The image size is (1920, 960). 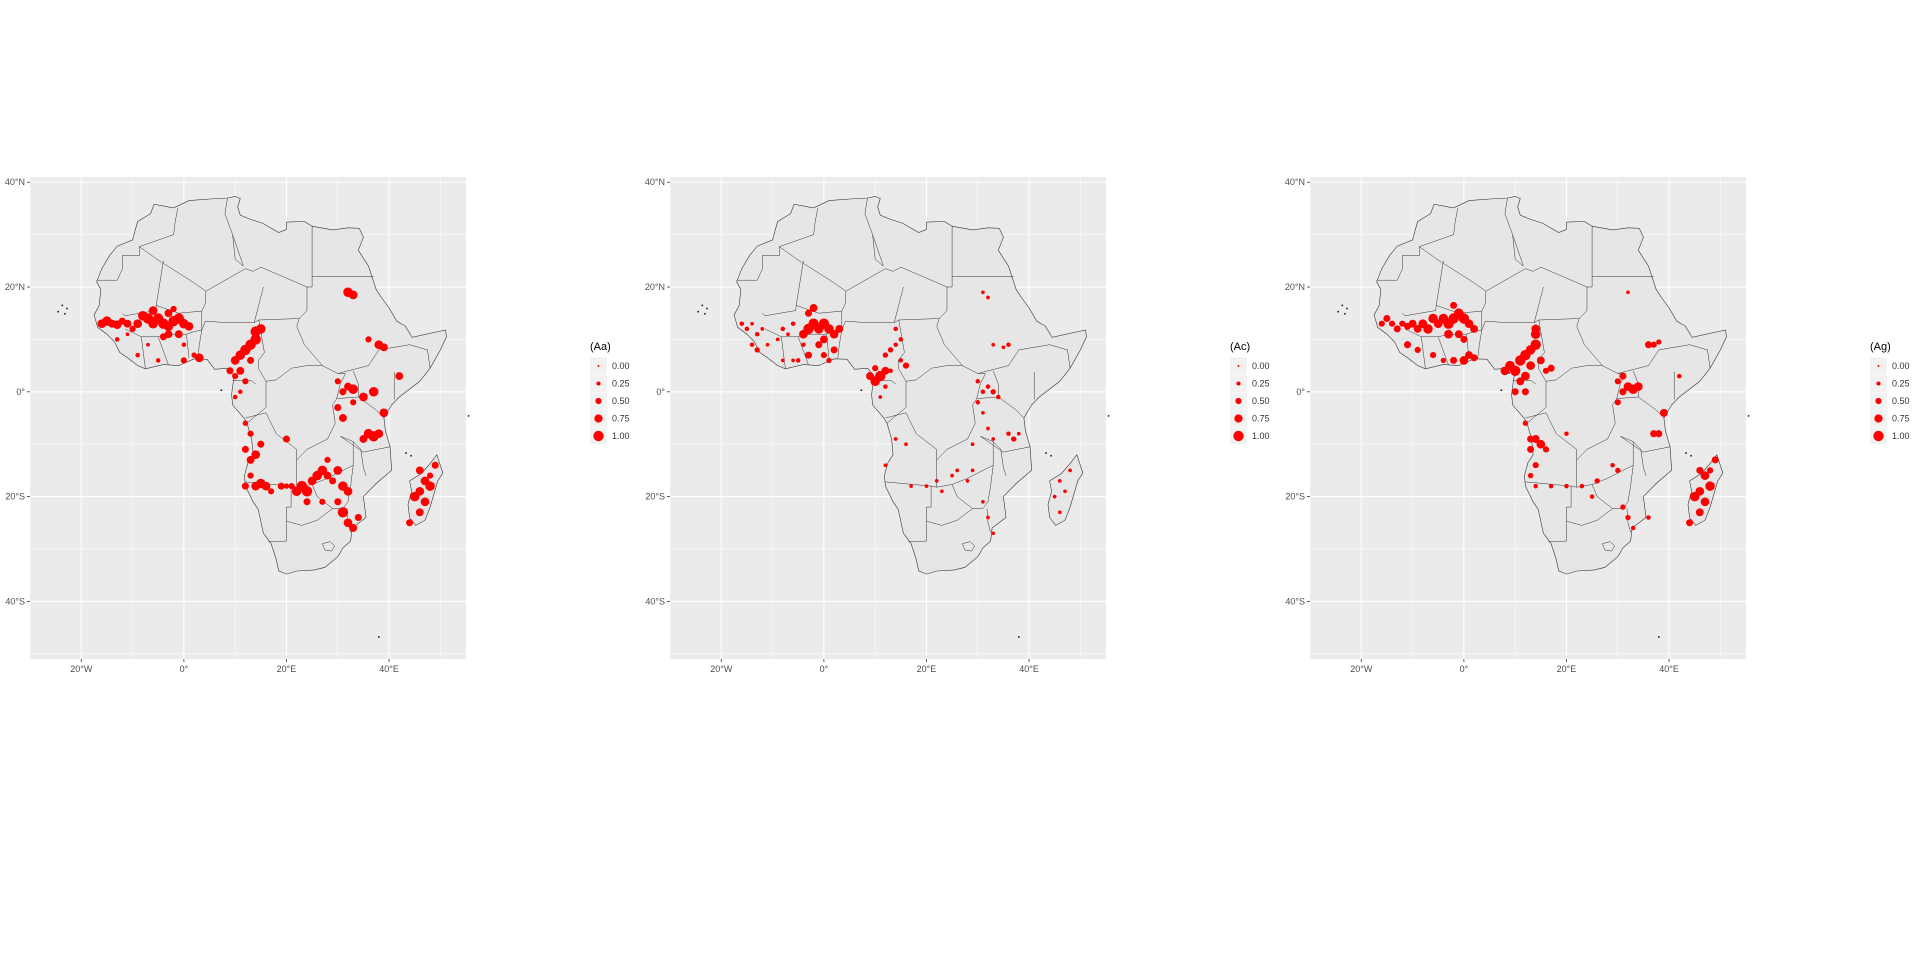 What do you see at coordinates (610, 393) in the screenshot?
I see `size-legend: (Aa)0.00 0.25 0.50 0.75 1.00` at bounding box center [610, 393].